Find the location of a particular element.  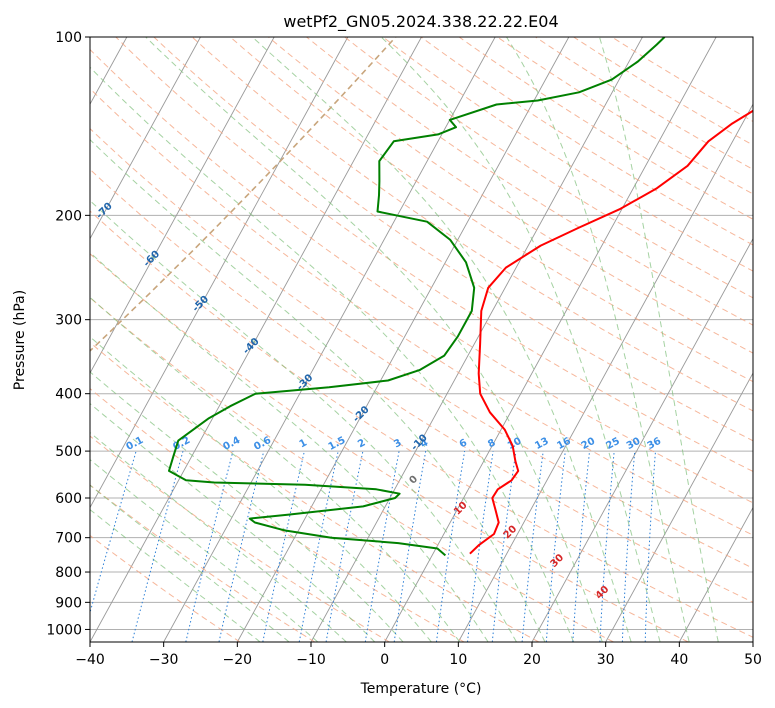

mixing-ratio-label: 25 is located at coordinates (612, 444).